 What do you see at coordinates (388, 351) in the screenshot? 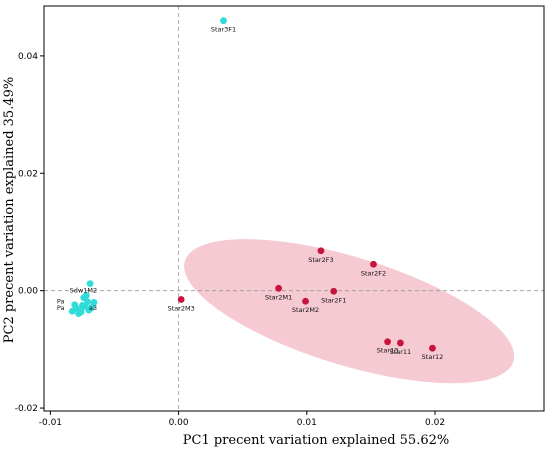
I see `point-label: Star13` at bounding box center [388, 351].